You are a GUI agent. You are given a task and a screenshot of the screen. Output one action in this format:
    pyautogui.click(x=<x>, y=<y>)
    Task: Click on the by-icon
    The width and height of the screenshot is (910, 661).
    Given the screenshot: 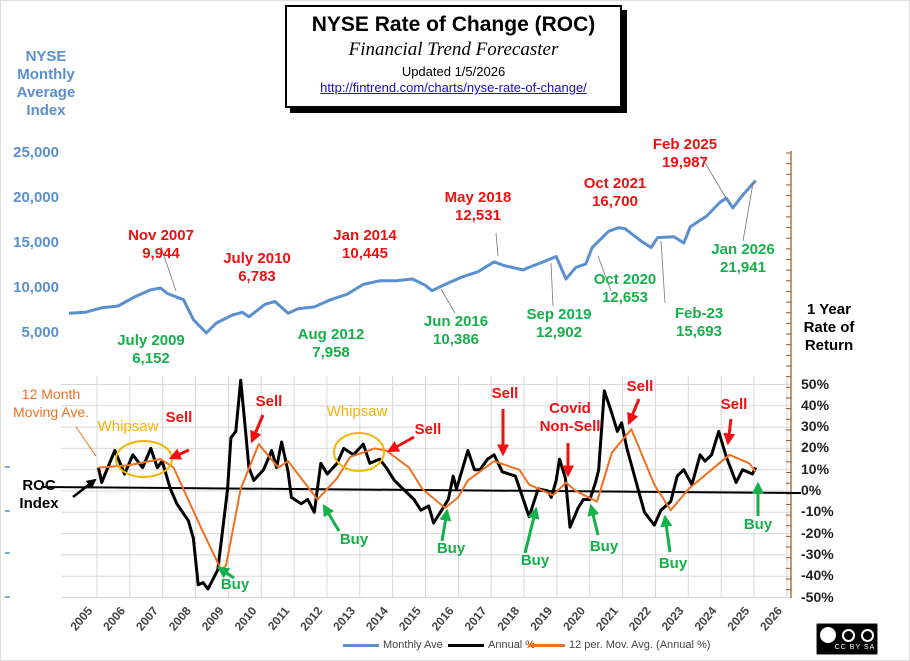 What is the action you would take?
    pyautogui.click(x=848, y=635)
    